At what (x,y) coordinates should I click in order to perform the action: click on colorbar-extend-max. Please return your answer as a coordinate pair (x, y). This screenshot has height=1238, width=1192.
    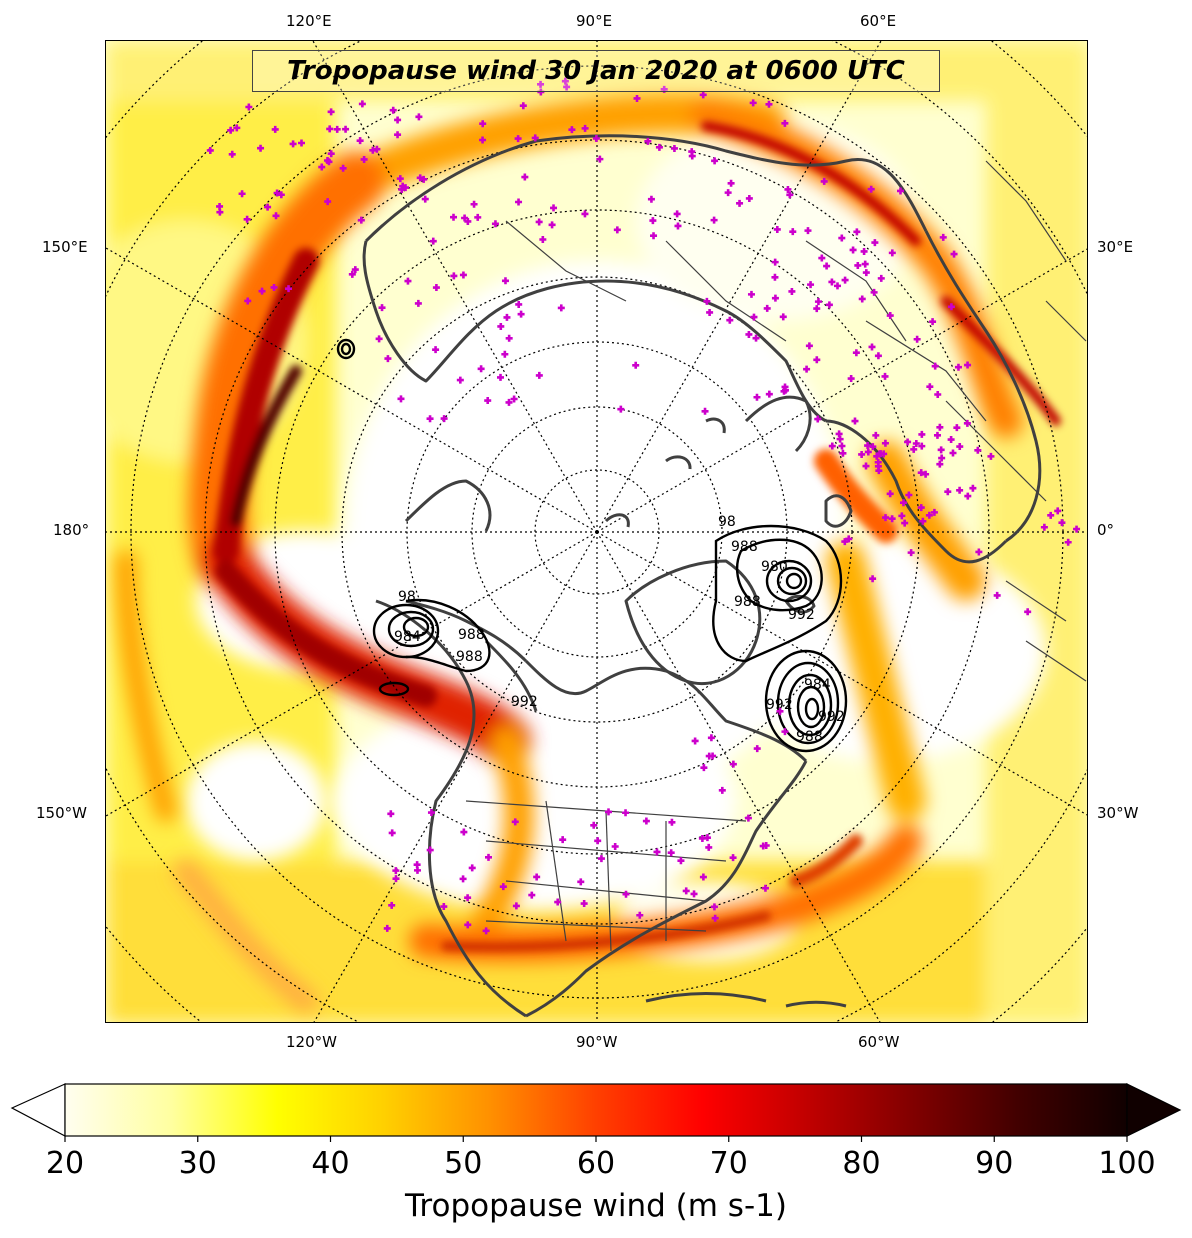
    Looking at the image, I should click on (1154, 1110).